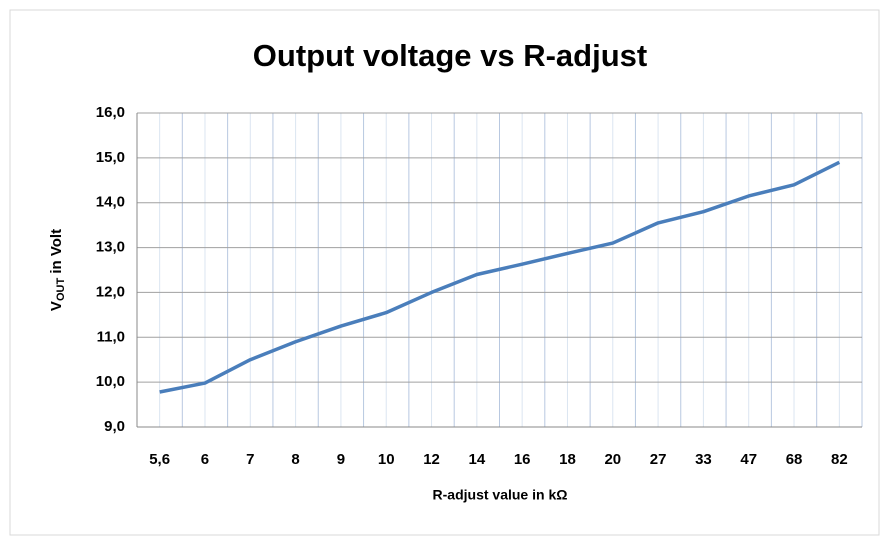  What do you see at coordinates (110, 247) in the screenshot?
I see `y-tick-label: 13,0` at bounding box center [110, 247].